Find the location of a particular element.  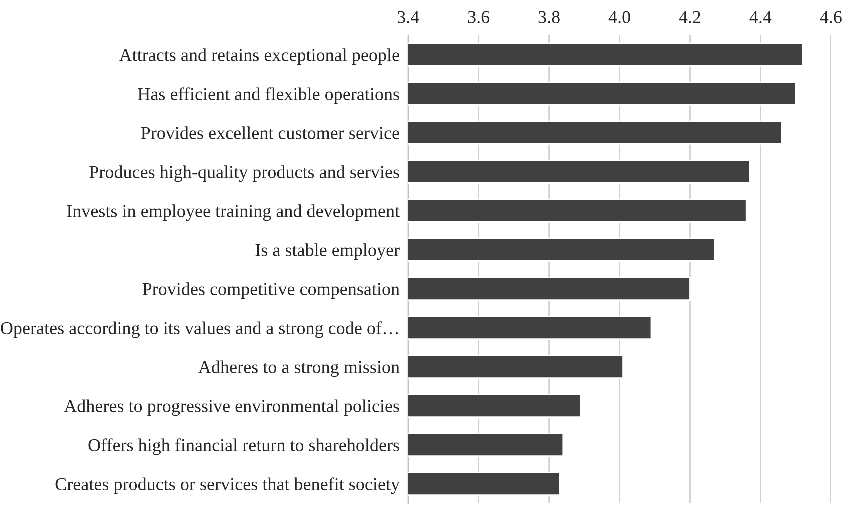

x-tick-label: 4.4 is located at coordinates (761, 17).